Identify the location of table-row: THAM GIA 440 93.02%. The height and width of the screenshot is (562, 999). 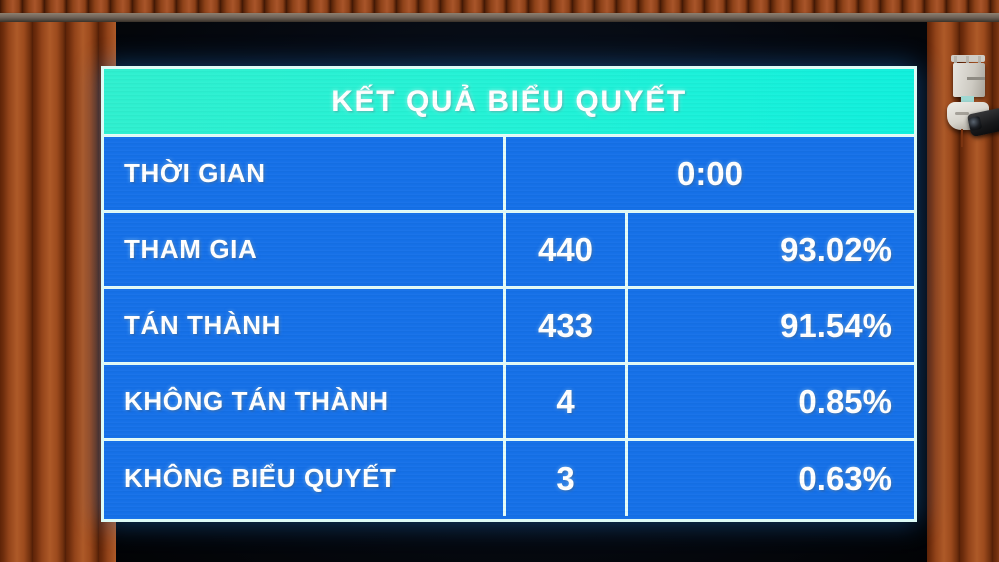
(509, 251).